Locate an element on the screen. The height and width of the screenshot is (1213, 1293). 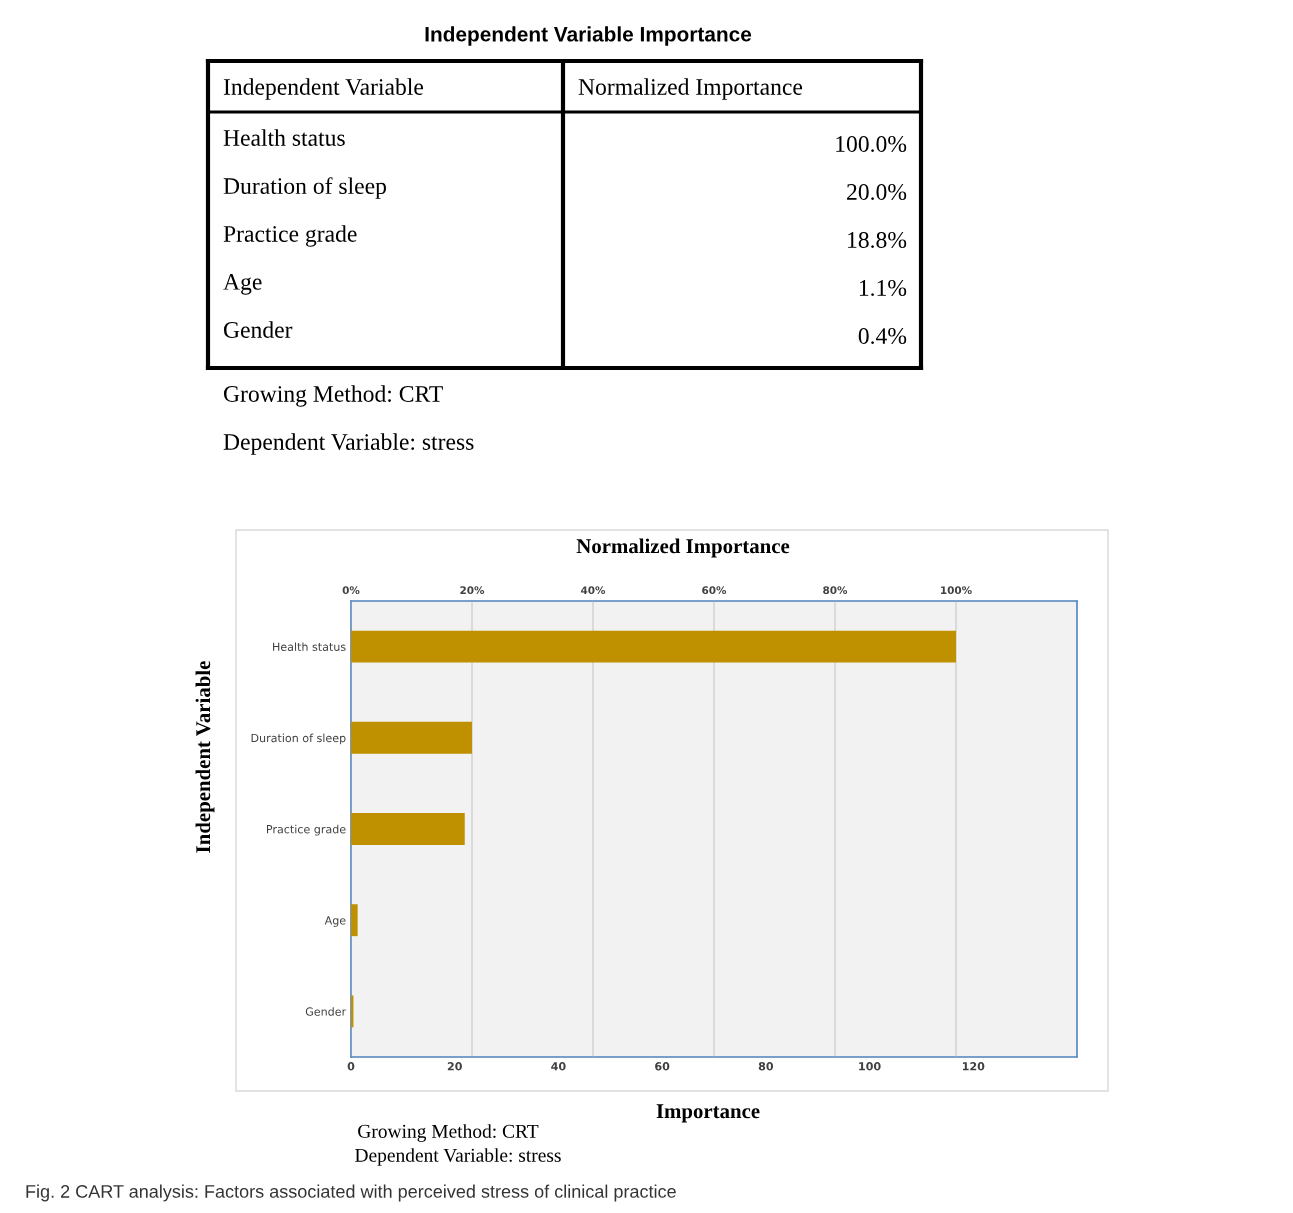
text: 0.4% is located at coordinates (882, 336).